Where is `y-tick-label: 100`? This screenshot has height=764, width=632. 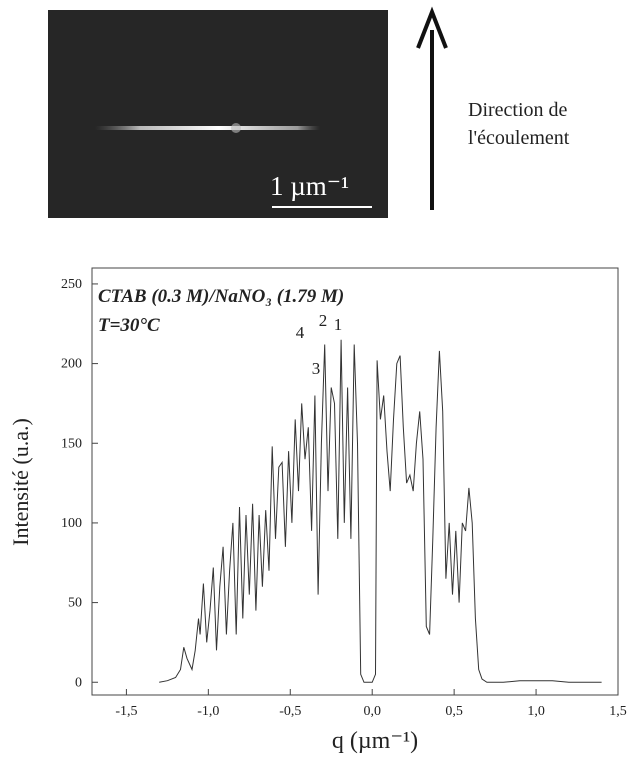
y-tick-label: 100 is located at coordinates (71, 523).